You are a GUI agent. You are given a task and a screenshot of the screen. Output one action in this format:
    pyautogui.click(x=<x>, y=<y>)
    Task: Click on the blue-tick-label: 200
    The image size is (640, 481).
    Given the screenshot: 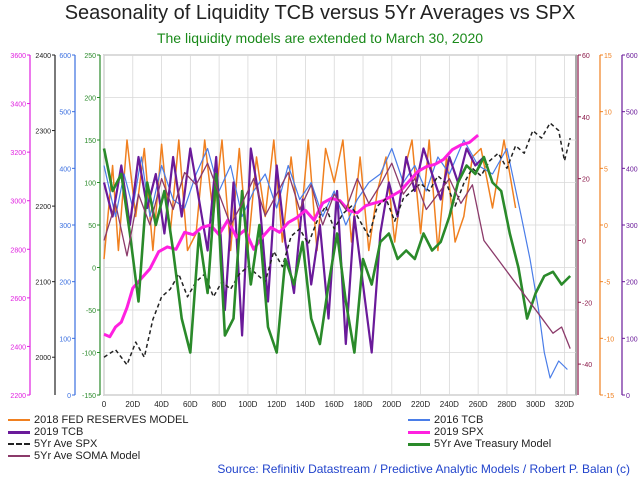 What is the action you would take?
    pyautogui.click(x=65, y=283)
    